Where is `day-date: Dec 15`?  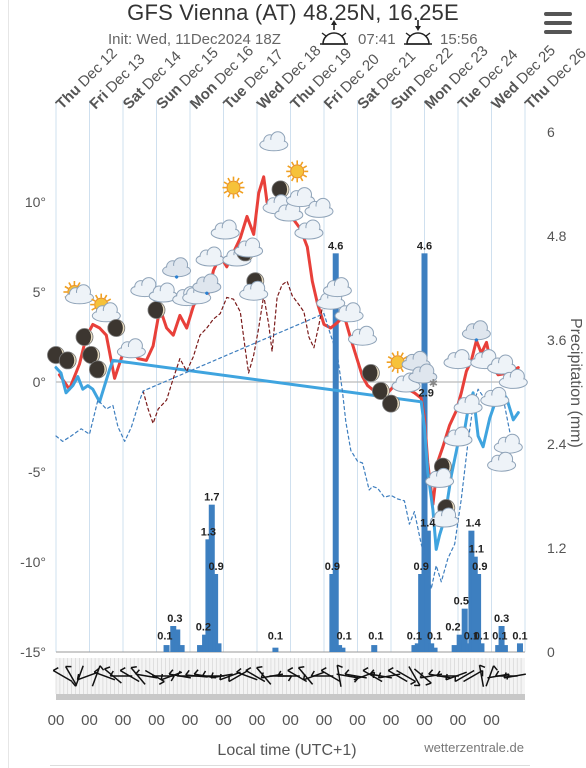 day-date: Dec 15 is located at coordinates (199, 67).